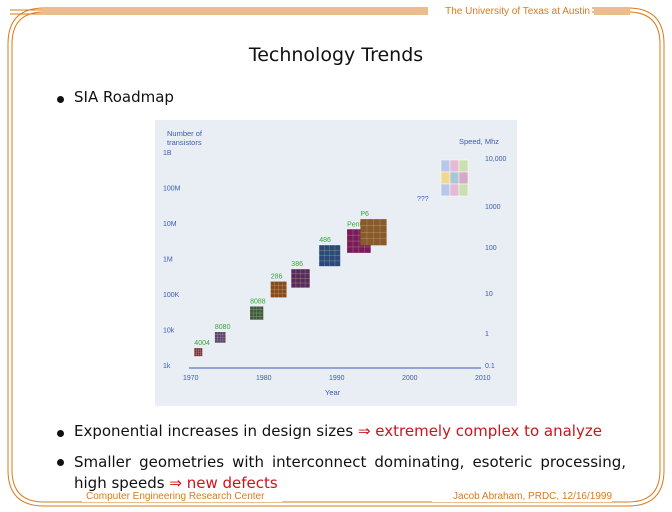  I want to click on y-axis-label-right: Speed, Mhz, so click(479, 141).